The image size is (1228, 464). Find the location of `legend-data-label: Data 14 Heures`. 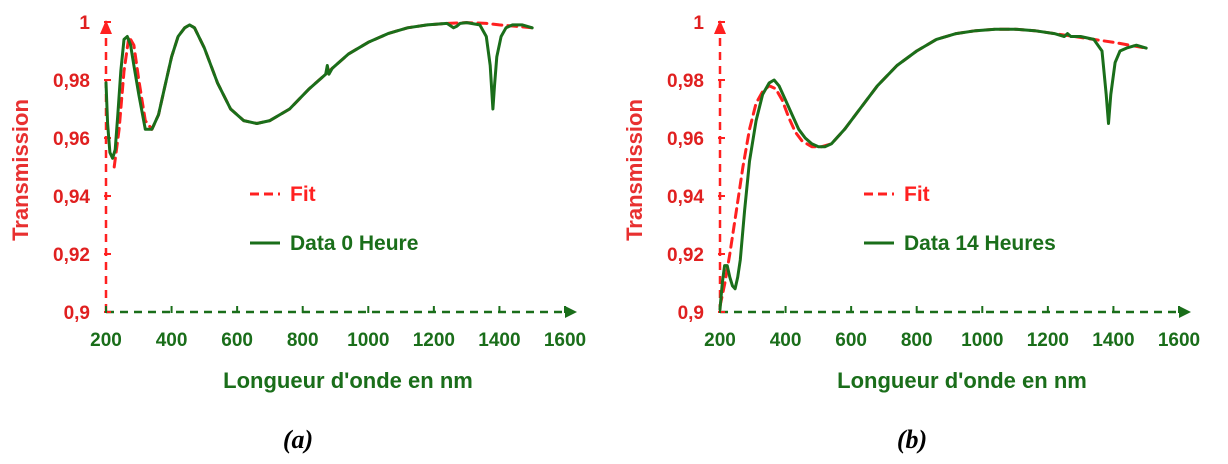

legend-data-label: Data 14 Heures is located at coordinates (980, 243).